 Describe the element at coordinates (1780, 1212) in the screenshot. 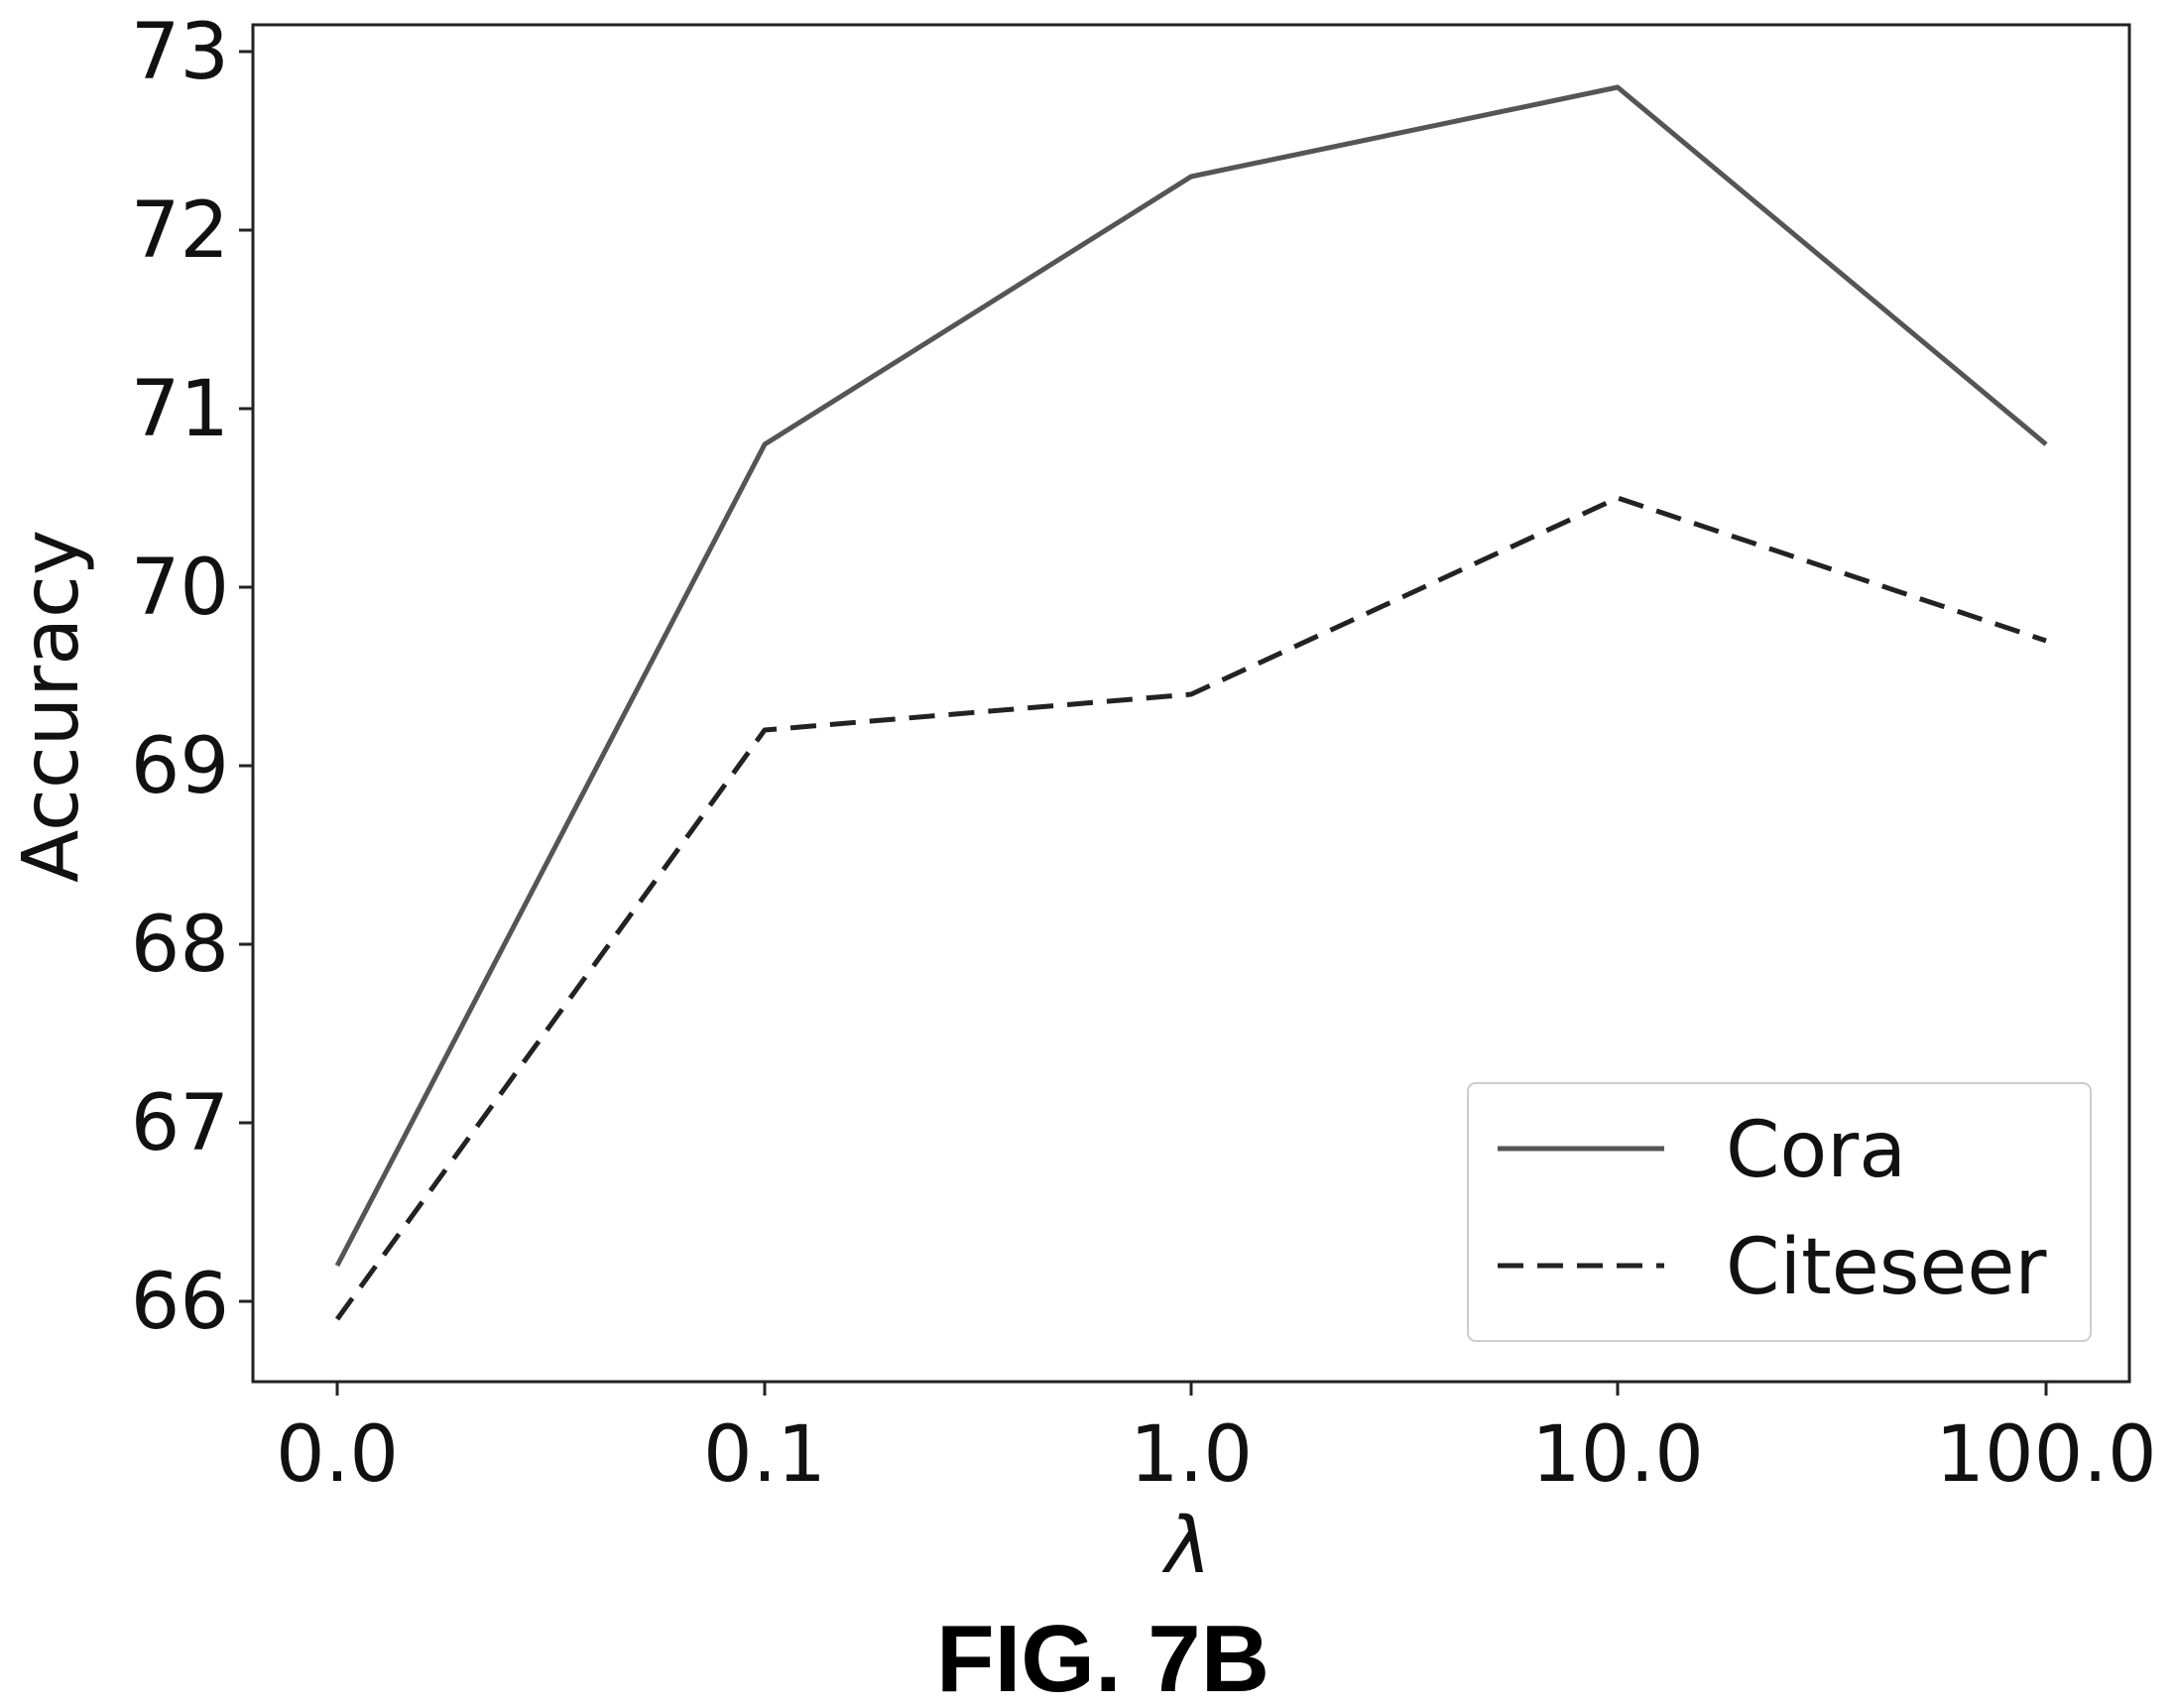

I see `legend: Cora Citeseer` at that location.